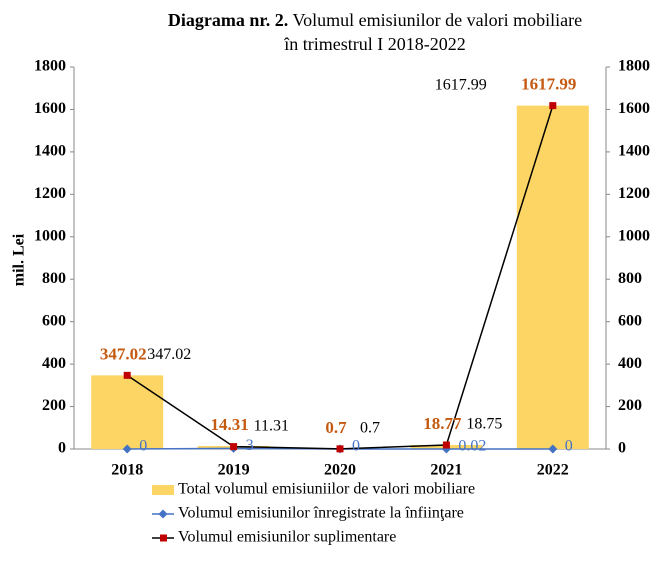 The height and width of the screenshot is (567, 663). Describe the element at coordinates (54, 405) in the screenshot. I see `y-tick-label: 200` at that location.